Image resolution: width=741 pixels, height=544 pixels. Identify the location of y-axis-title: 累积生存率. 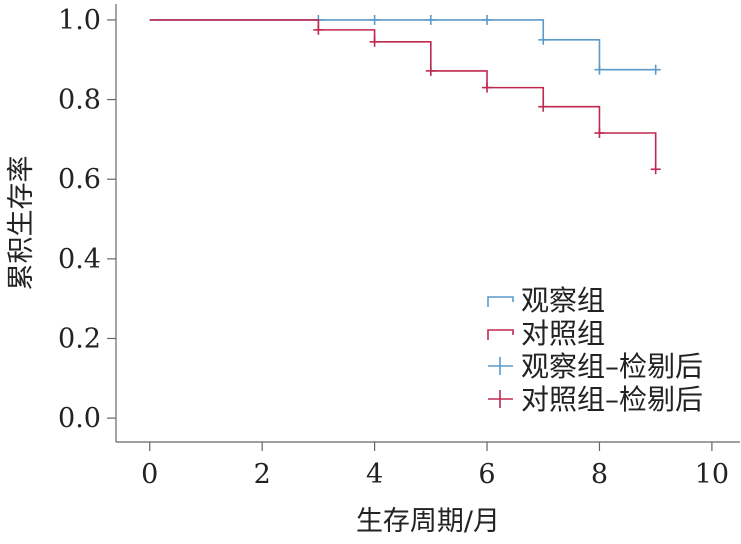
(21, 223).